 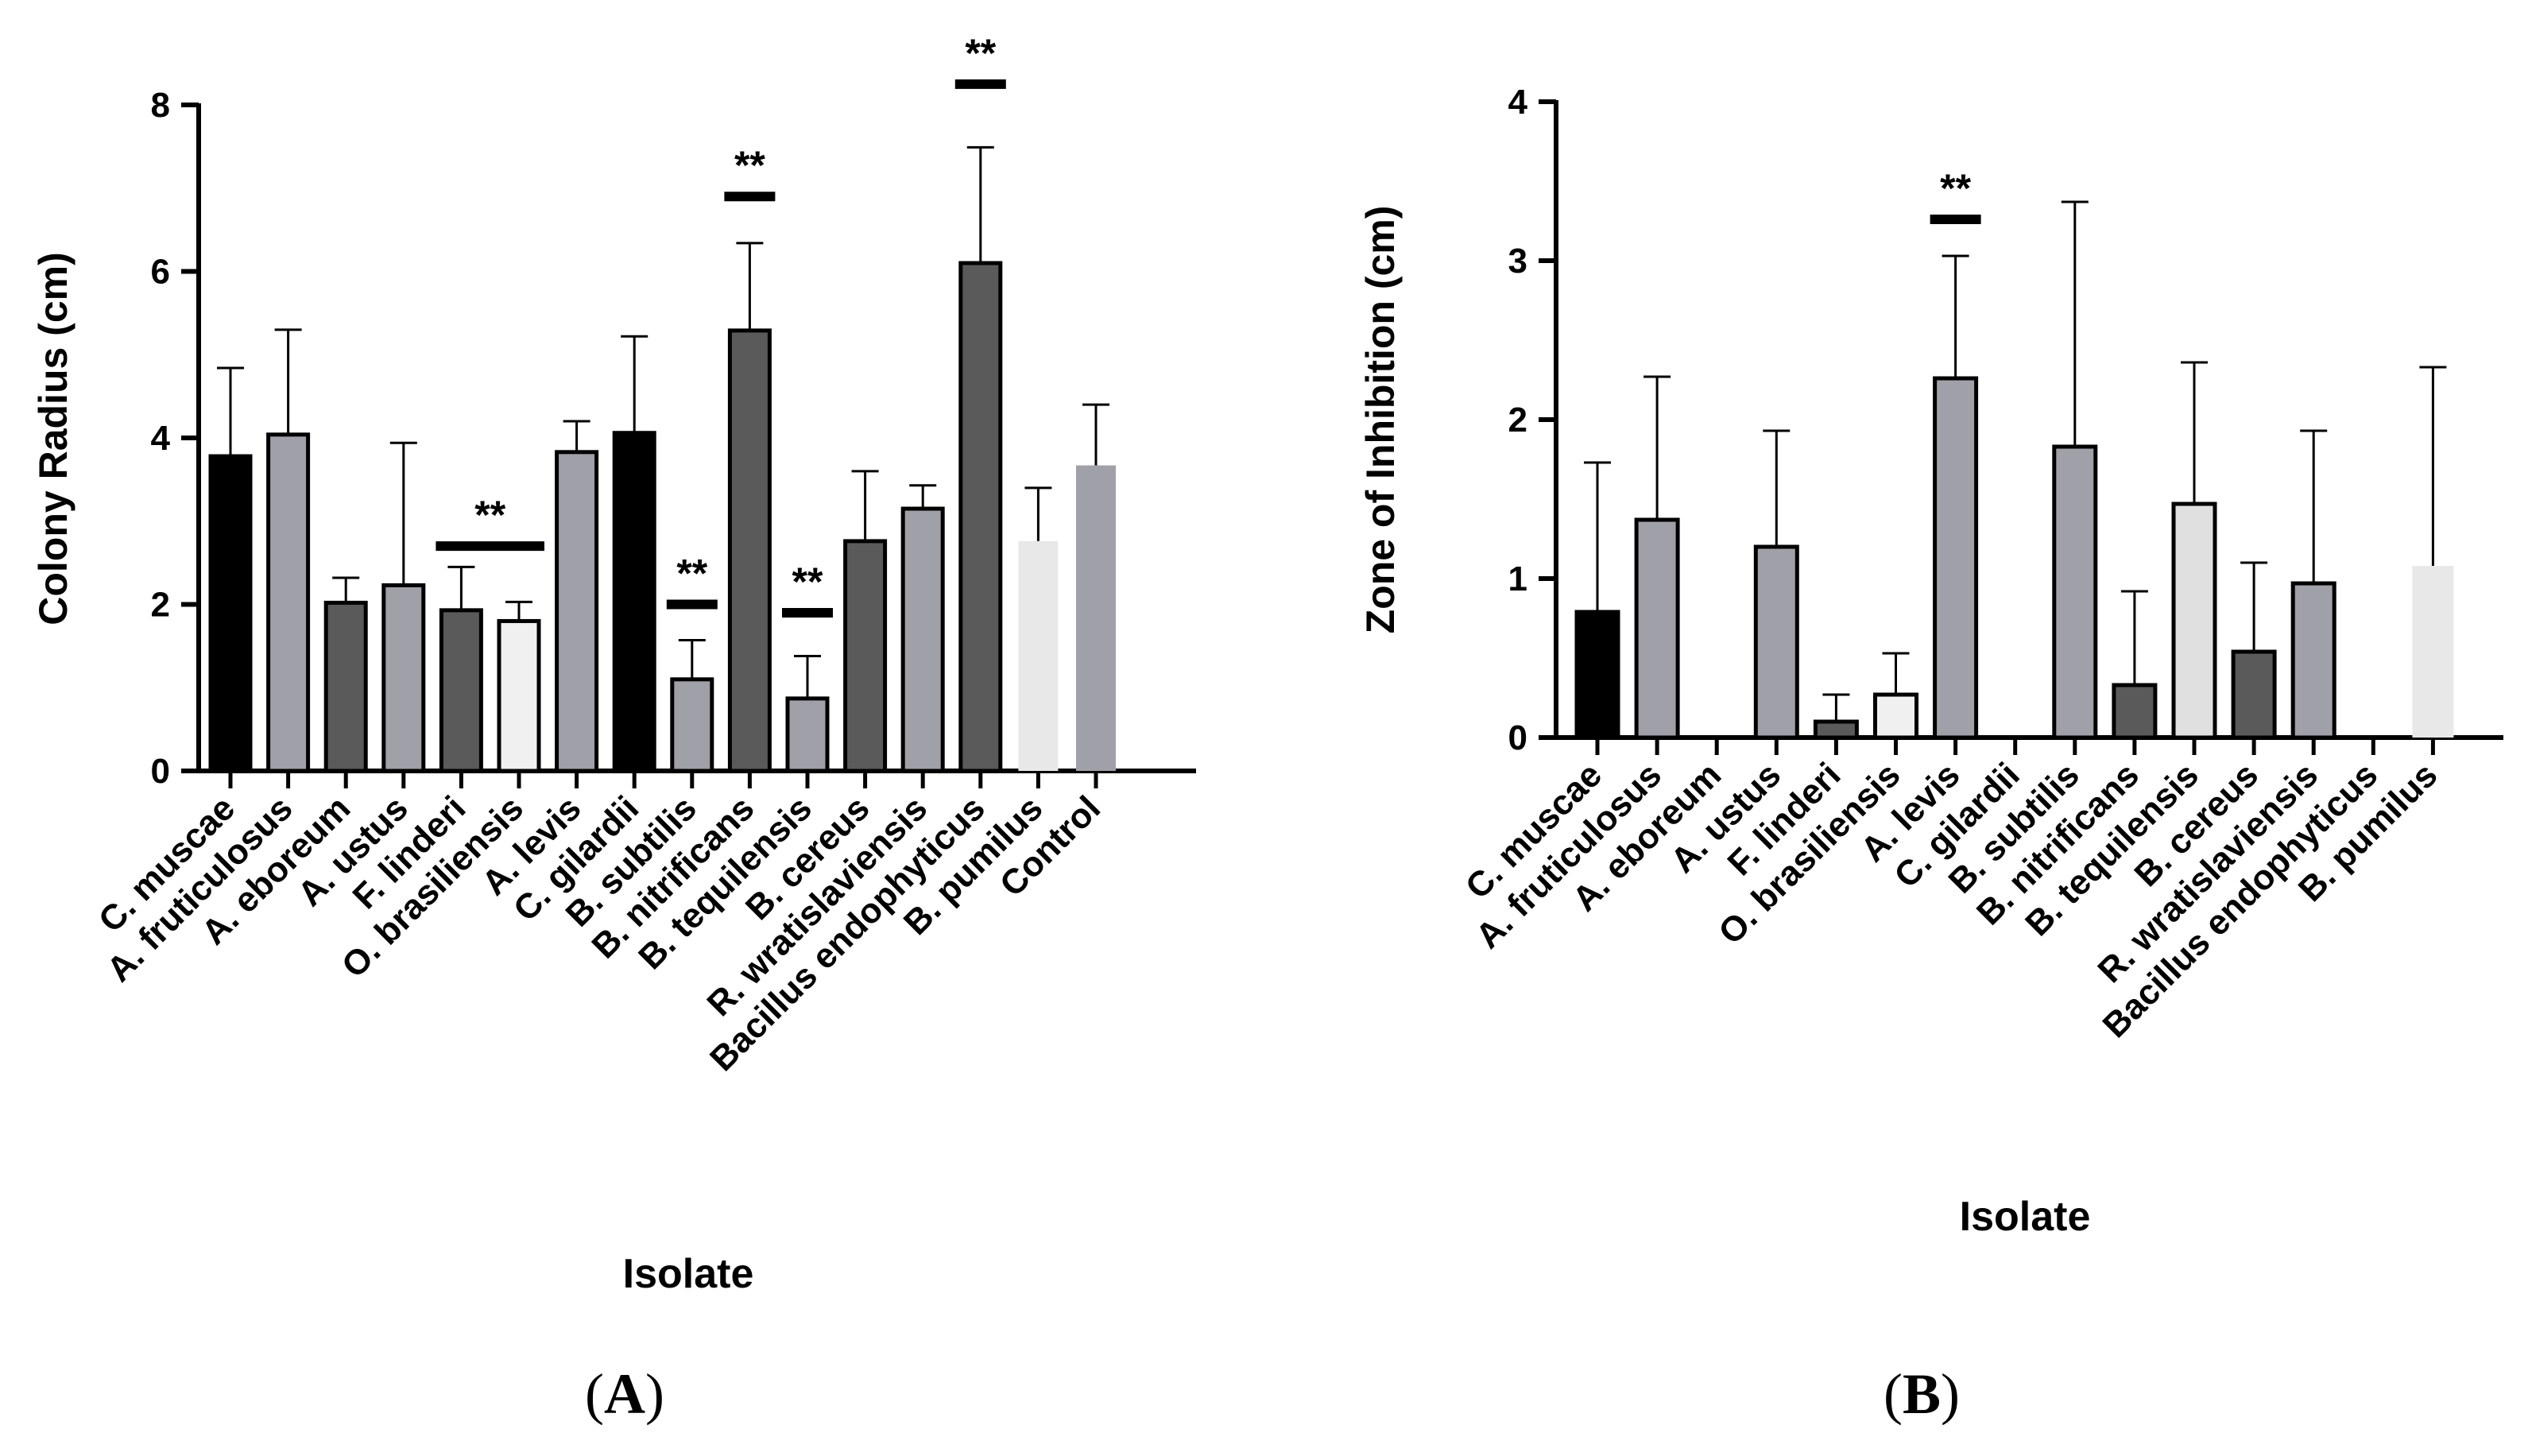 I want to click on chart-a-ytick-label-4: 8, so click(x=160, y=105).